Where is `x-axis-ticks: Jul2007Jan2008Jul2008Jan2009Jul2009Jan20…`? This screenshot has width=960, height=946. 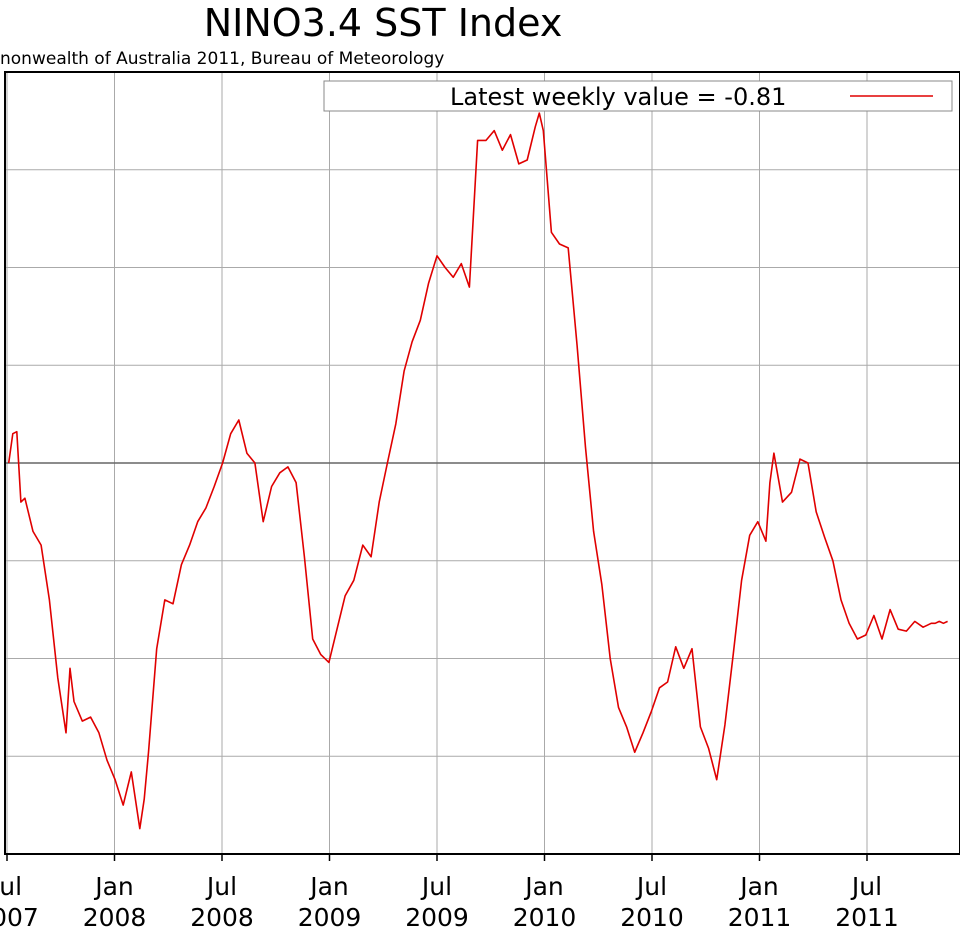 x-axis-ticks: Jul2007Jan2008Jul2008Jan2009Jul2009Jan20… is located at coordinates (449, 893).